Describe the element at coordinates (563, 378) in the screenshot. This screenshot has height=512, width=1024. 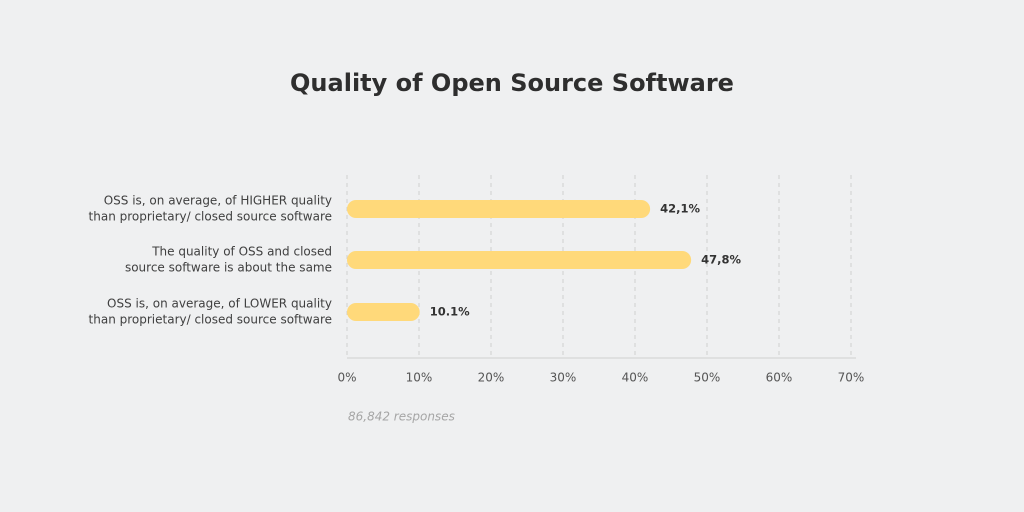
I see `x-tick-label: 30%` at that location.